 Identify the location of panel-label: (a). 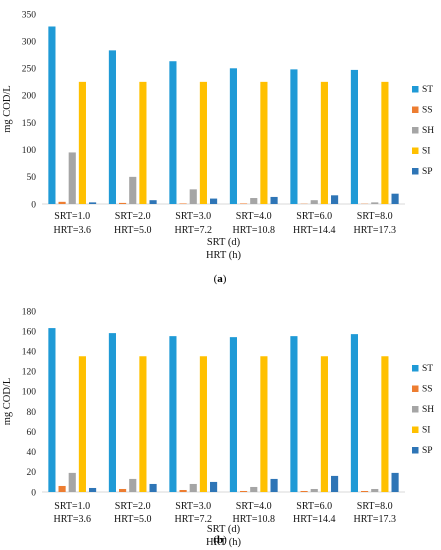
(220, 279).